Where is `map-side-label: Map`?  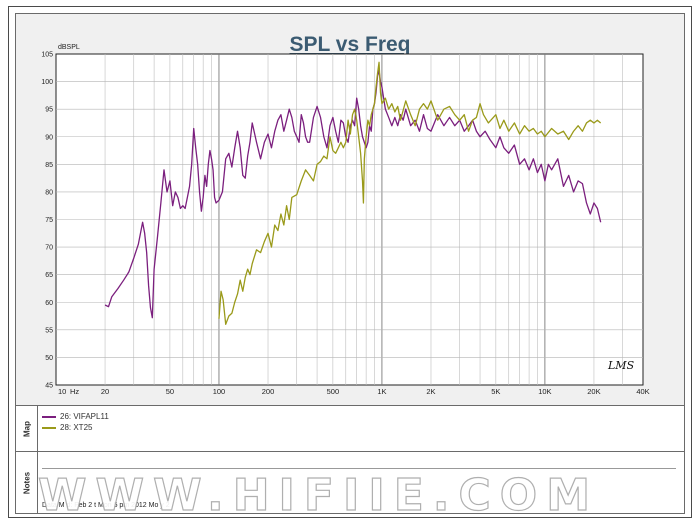
map-side-label: Map is located at coordinates (27, 428).